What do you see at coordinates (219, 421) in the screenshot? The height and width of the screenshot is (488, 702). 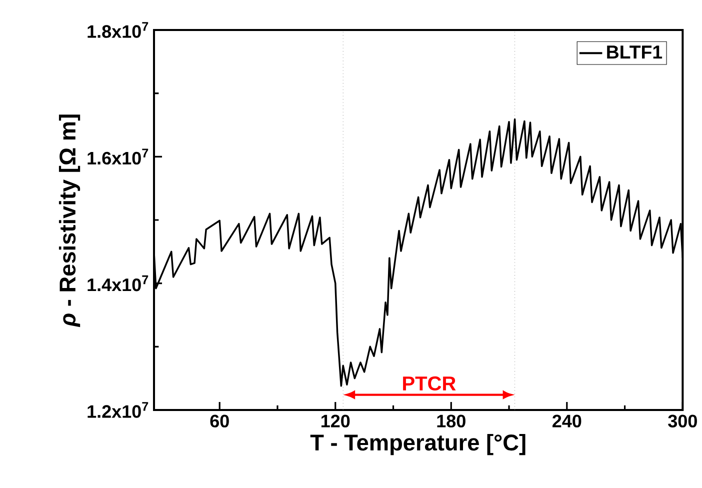 I see `x-tick-label: 60` at bounding box center [219, 421].